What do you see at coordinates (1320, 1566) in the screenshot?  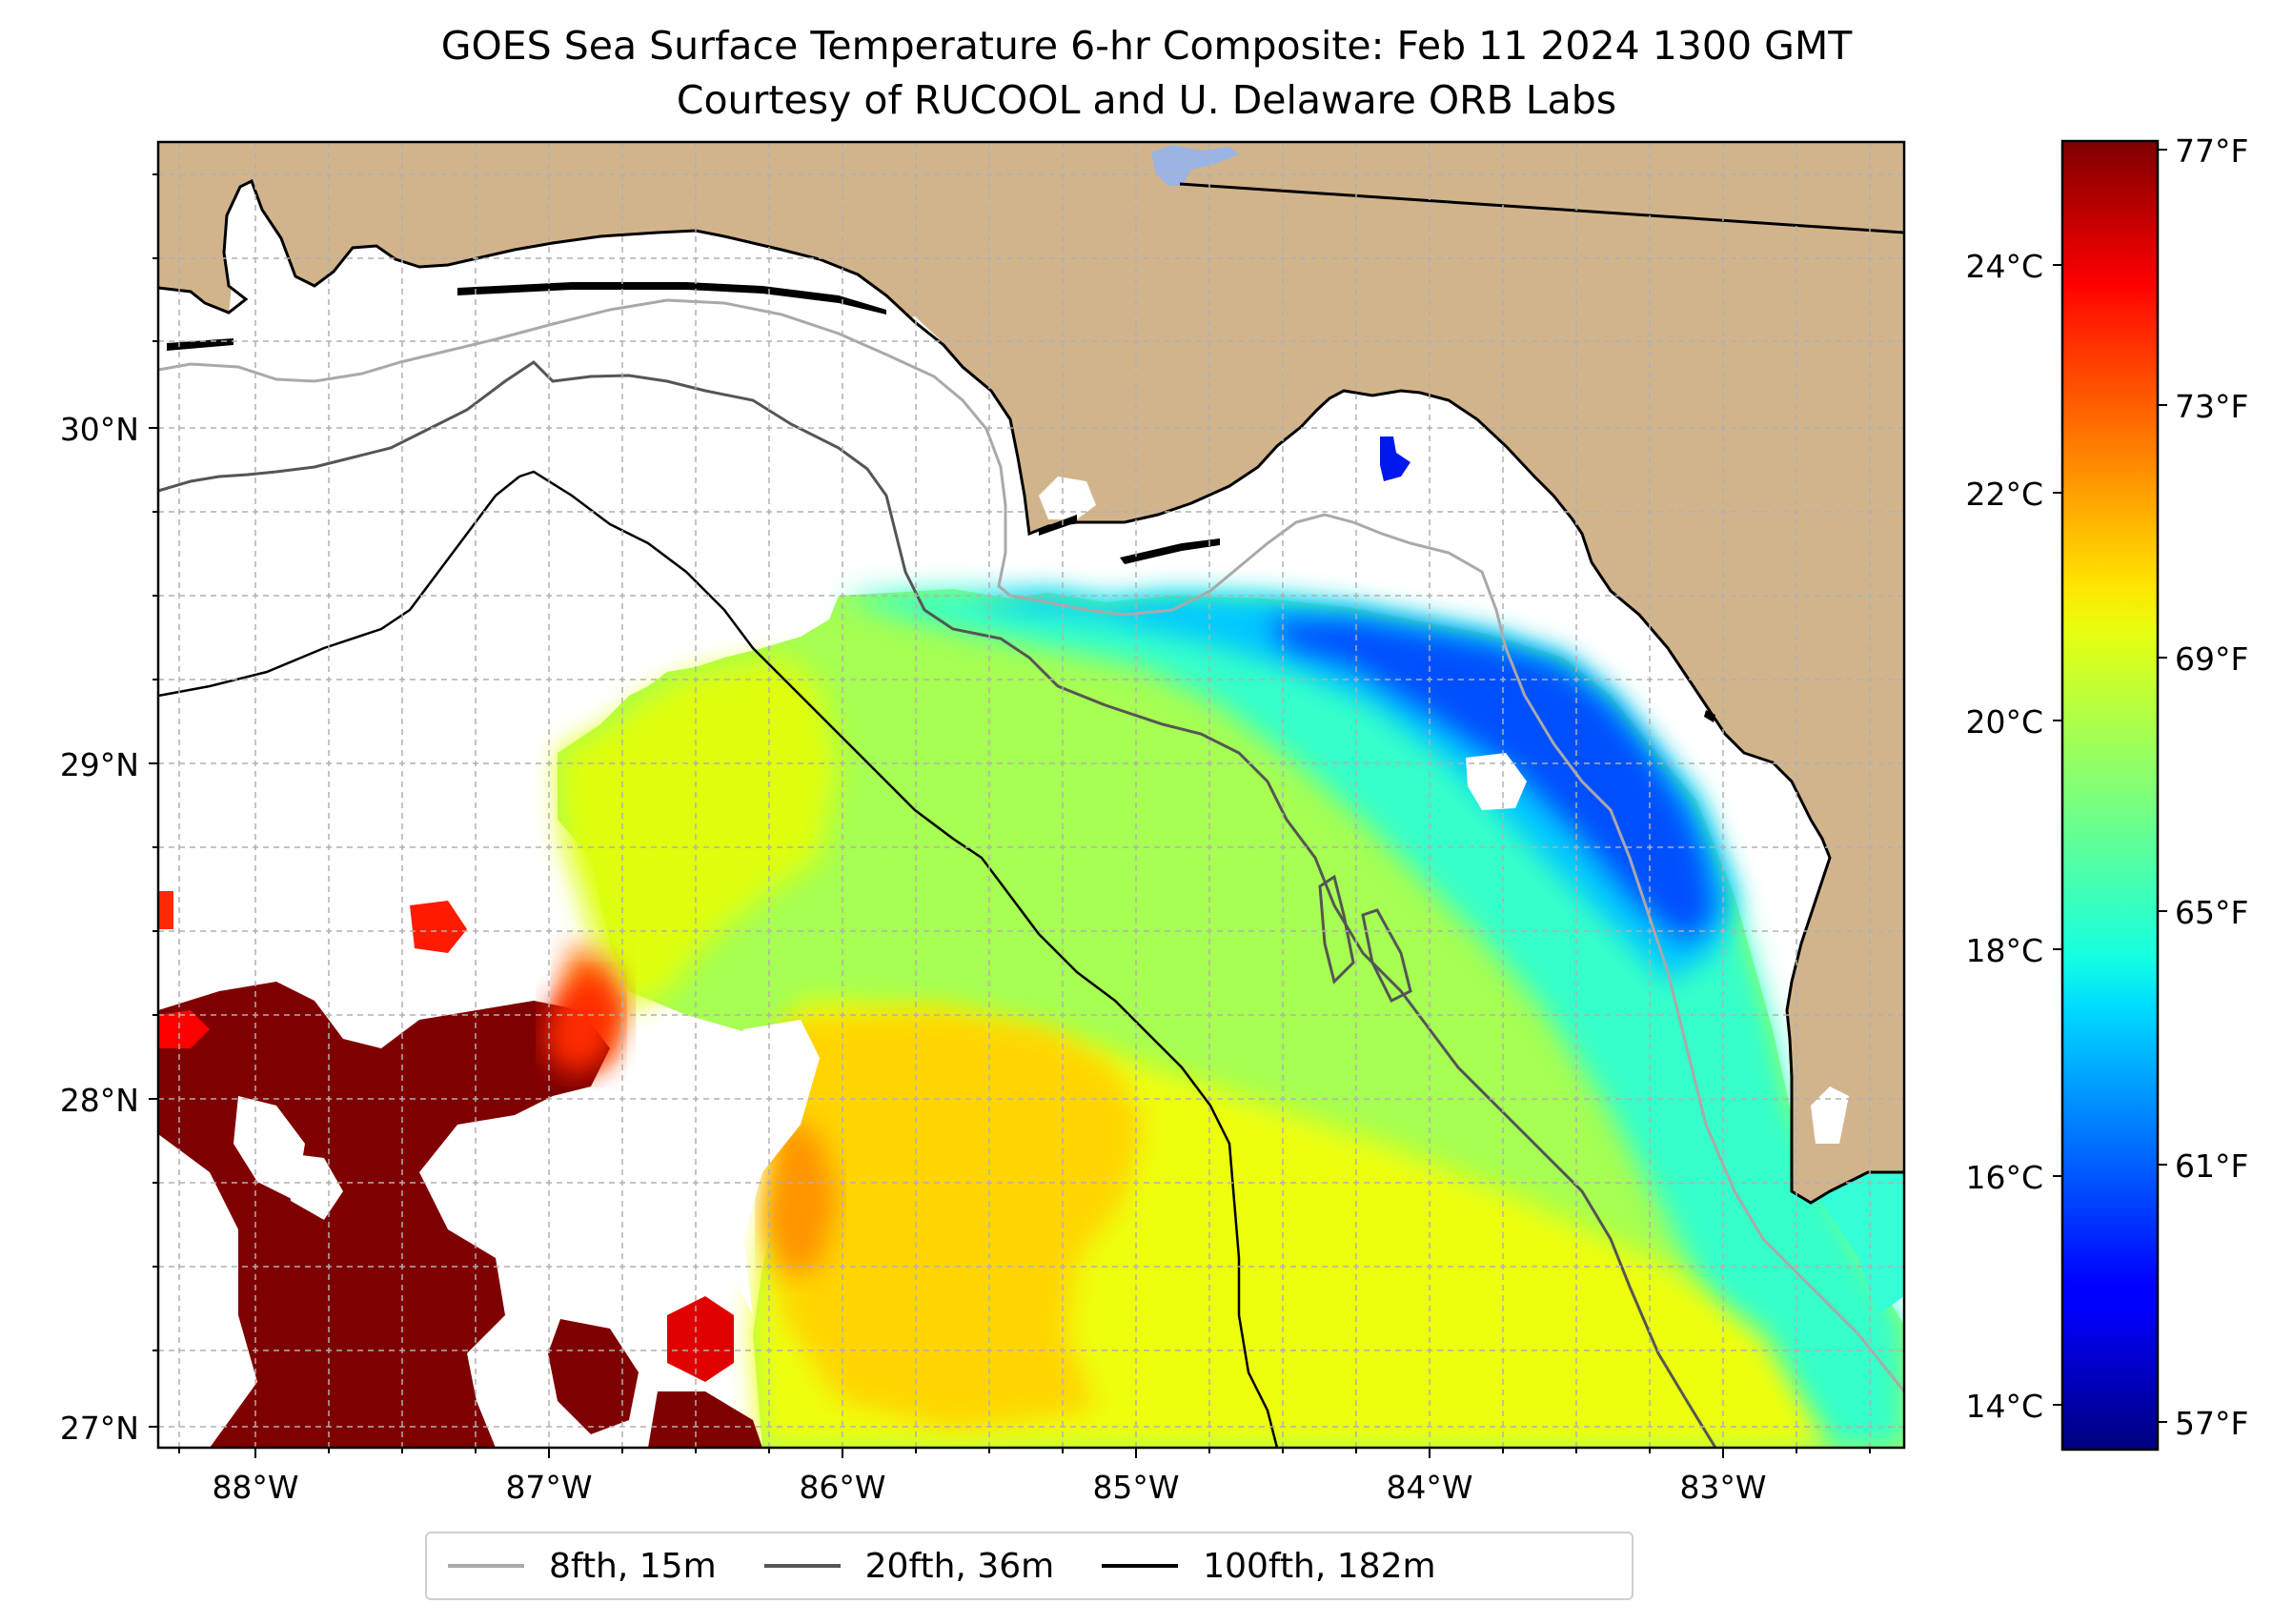 I see `legend-label-100fth: 100fth, 182m` at bounding box center [1320, 1566].